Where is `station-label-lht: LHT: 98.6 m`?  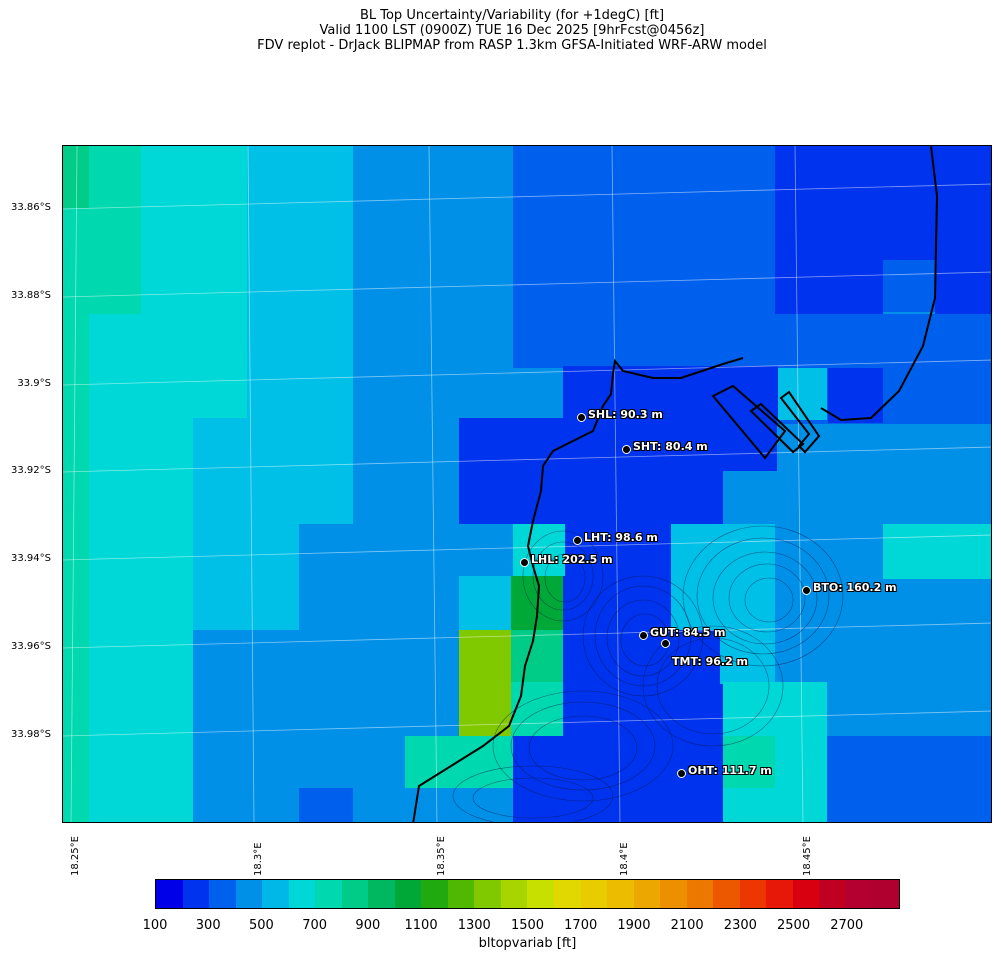 station-label-lht: LHT: 98.6 m is located at coordinates (621, 537).